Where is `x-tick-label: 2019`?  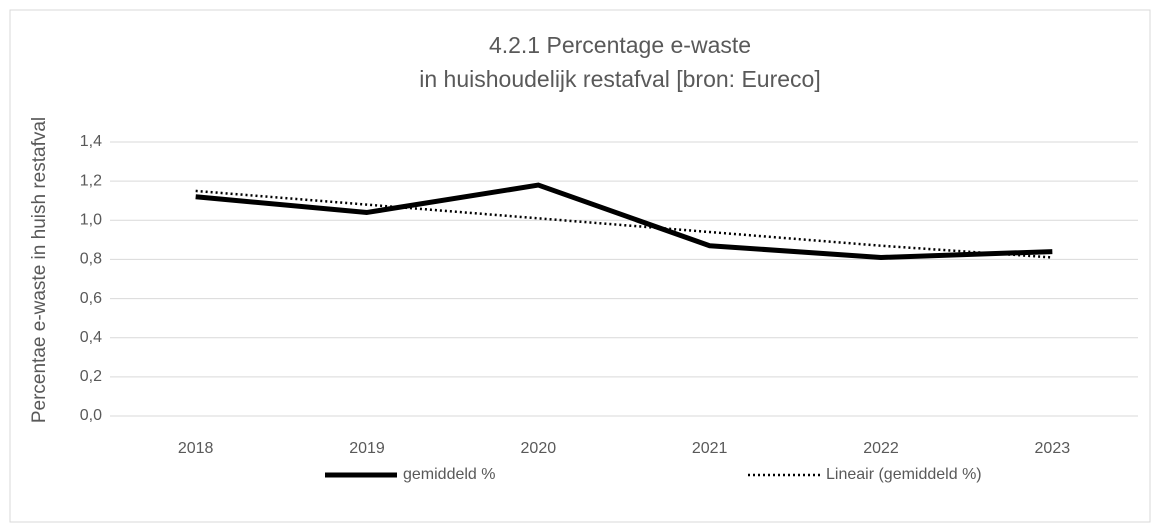 x-tick-label: 2019 is located at coordinates (367, 448).